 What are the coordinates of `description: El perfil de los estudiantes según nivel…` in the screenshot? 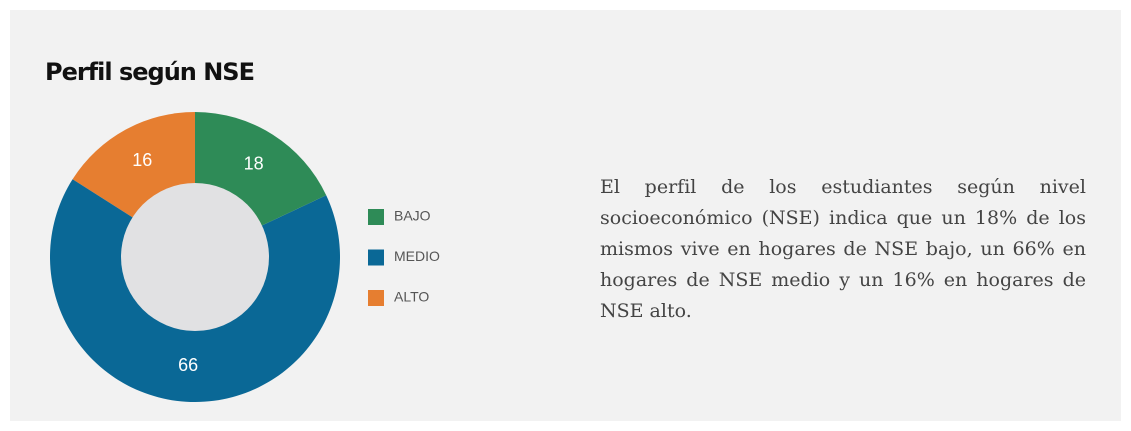 It's located at (843, 249).